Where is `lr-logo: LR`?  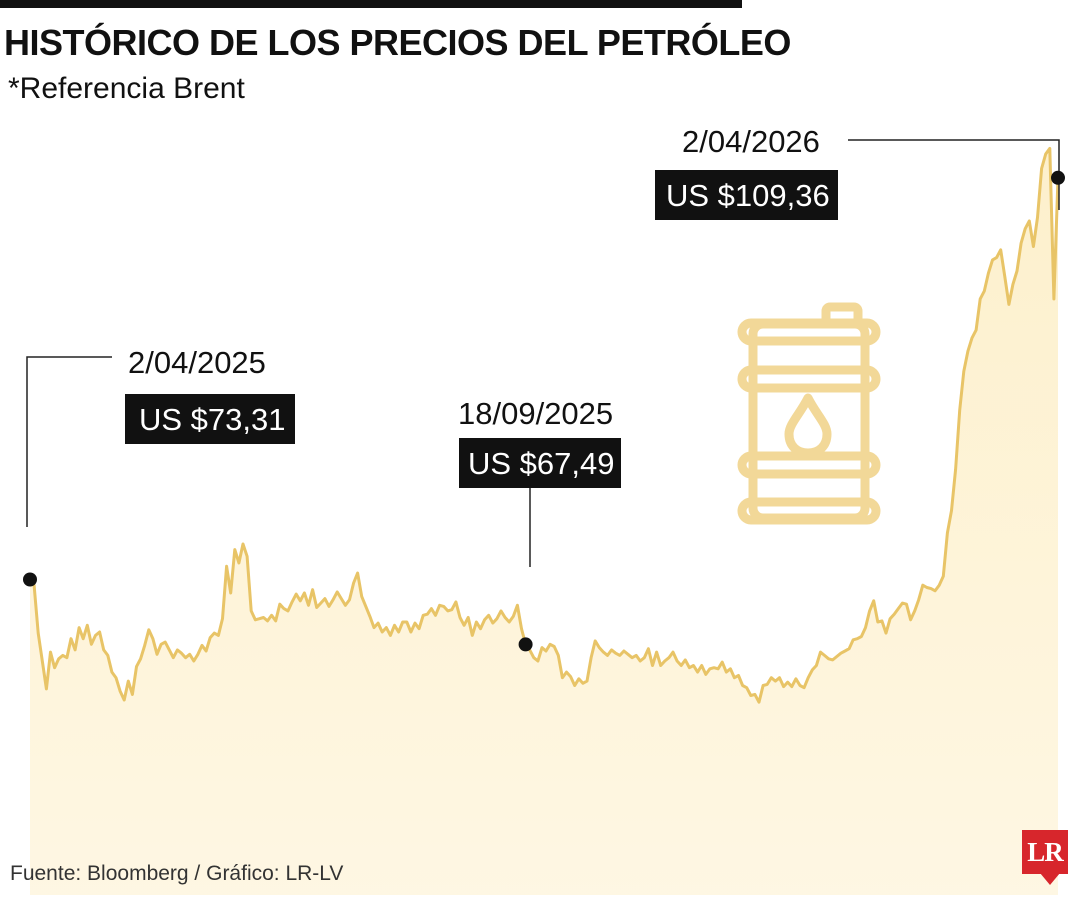
lr-logo: LR is located at coordinates (1045, 852).